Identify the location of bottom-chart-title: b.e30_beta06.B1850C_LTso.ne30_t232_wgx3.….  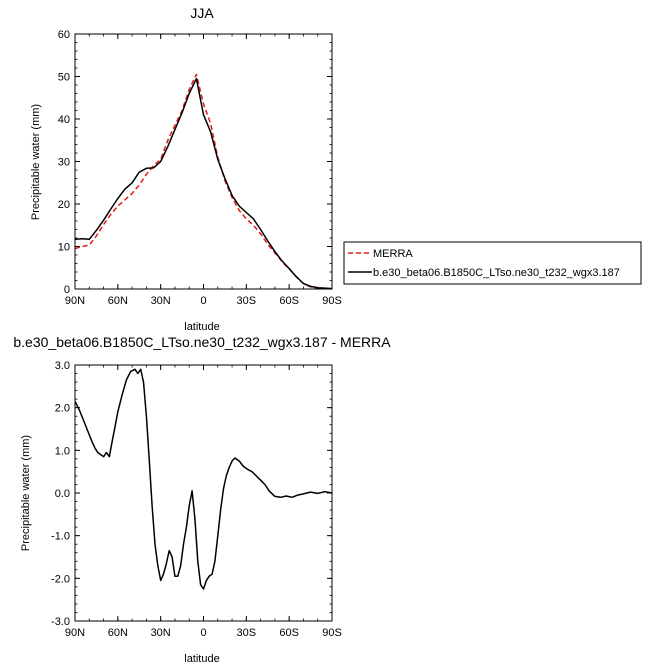
(202, 342).